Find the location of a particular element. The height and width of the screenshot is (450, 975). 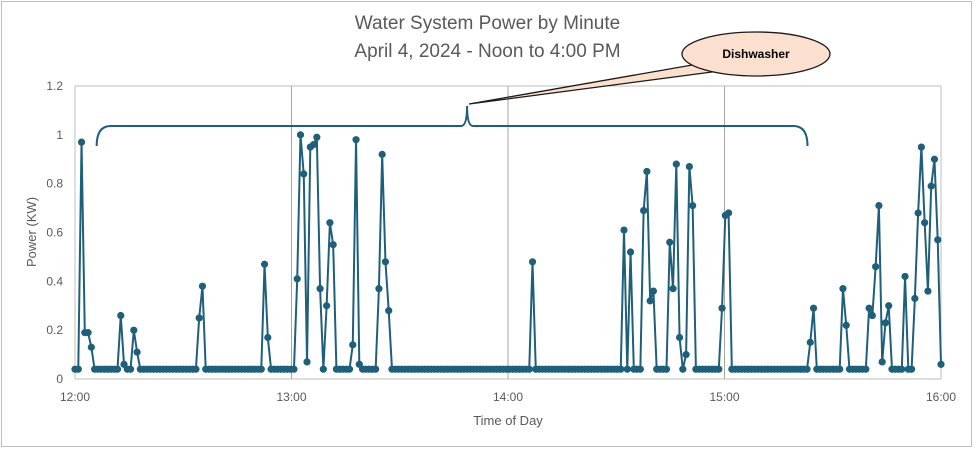

y-tick-label: 0.6 is located at coordinates (54, 233).